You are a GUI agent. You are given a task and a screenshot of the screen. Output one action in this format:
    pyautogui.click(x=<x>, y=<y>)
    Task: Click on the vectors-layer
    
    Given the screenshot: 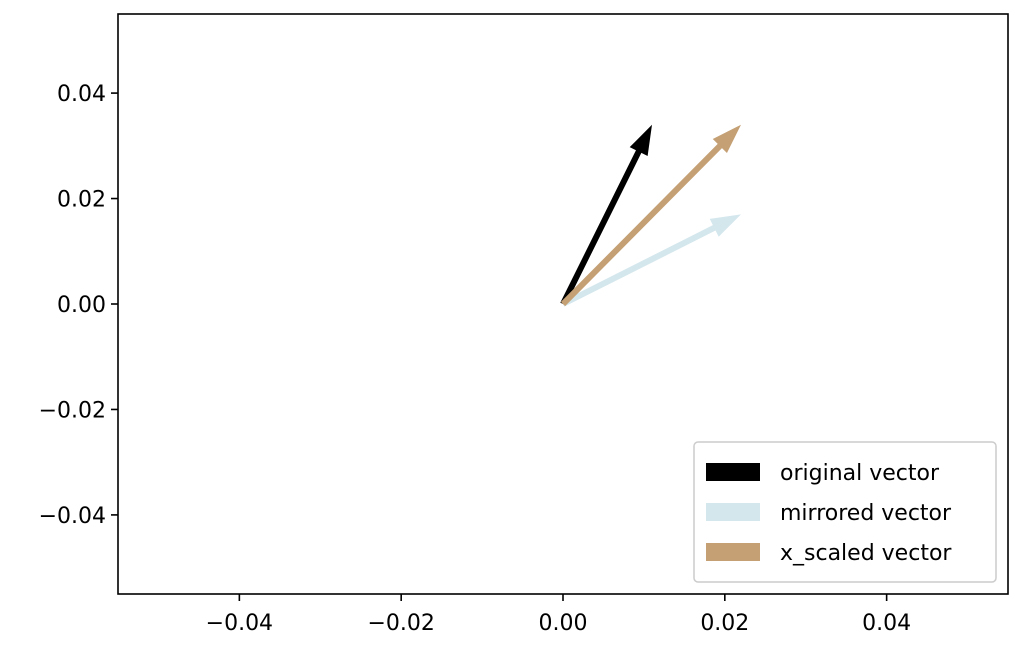 What is the action you would take?
    pyautogui.click(x=650, y=215)
    